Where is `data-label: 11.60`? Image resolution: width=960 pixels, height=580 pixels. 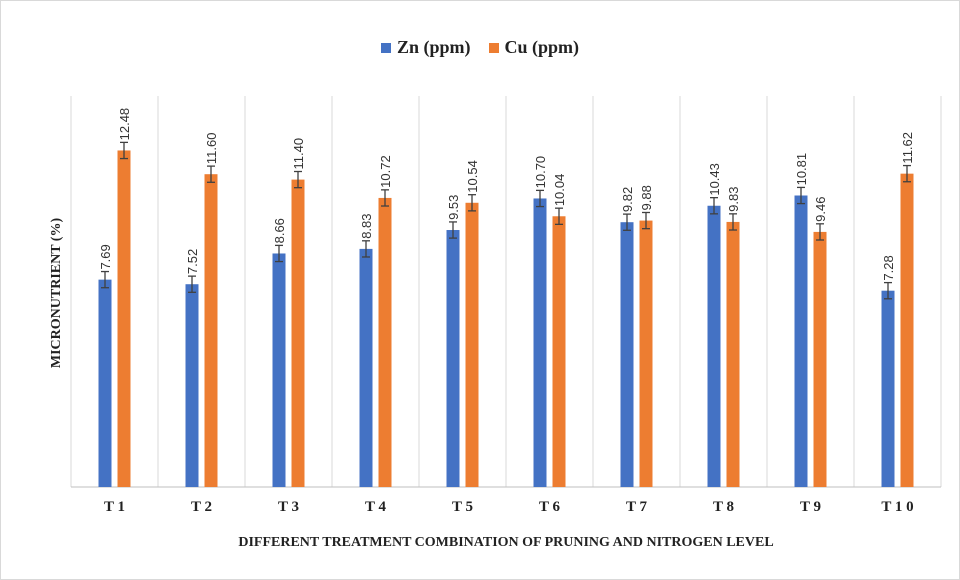 data-label: 11.60 is located at coordinates (211, 149).